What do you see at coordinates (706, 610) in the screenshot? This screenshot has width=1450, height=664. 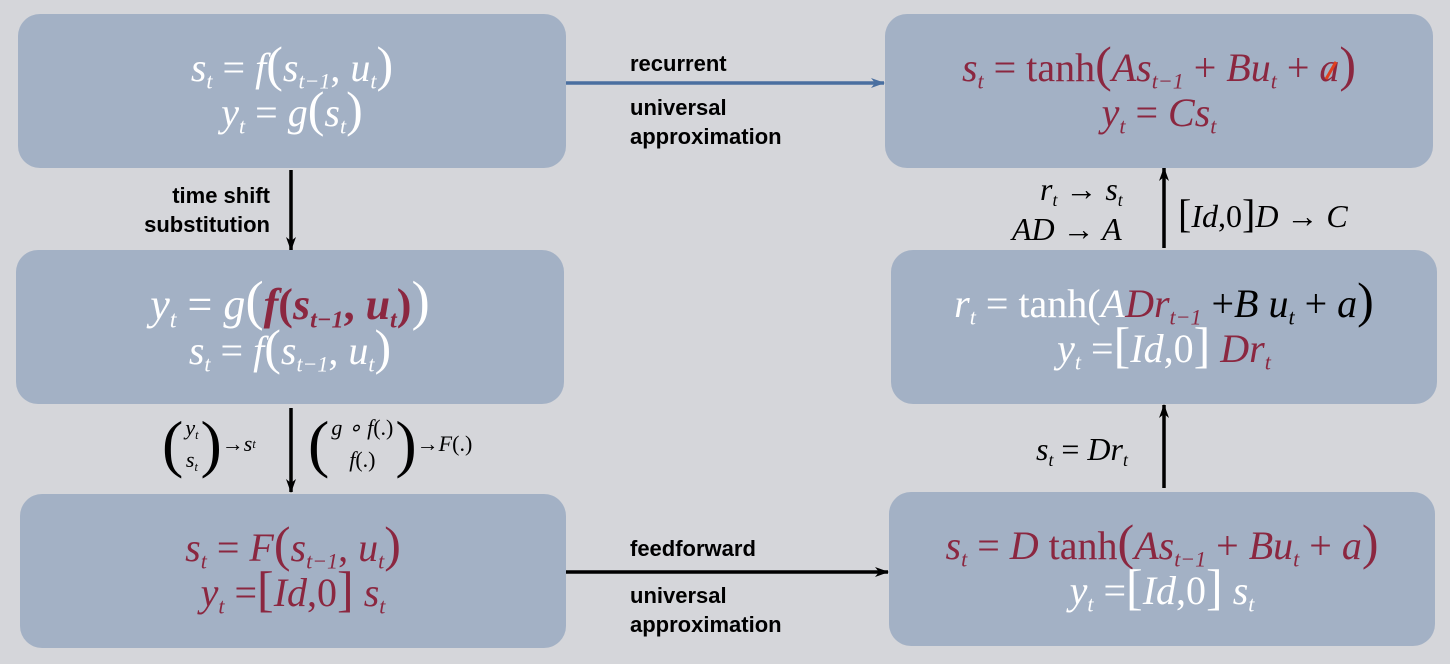 I see `label-universal-approx-bottom: universal approximation` at bounding box center [706, 610].